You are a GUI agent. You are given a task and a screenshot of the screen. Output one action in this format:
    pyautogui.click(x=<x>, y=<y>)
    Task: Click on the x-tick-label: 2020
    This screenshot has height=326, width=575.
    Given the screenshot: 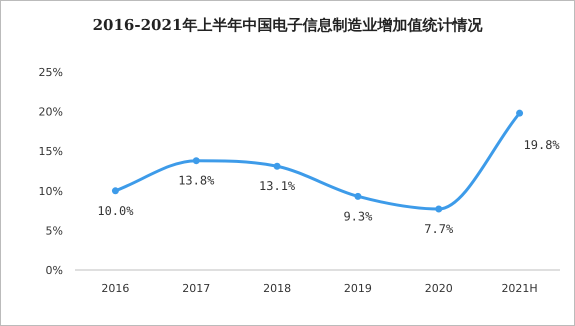 What is the action you would take?
    pyautogui.click(x=438, y=288)
    